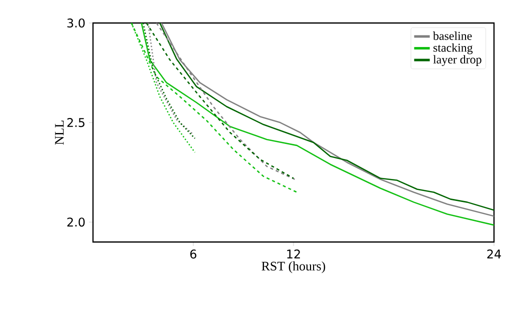 This screenshot has height=328, width=528. Describe the element at coordinates (75, 123) in the screenshot. I see `y-tick-label: 2.5` at that location.